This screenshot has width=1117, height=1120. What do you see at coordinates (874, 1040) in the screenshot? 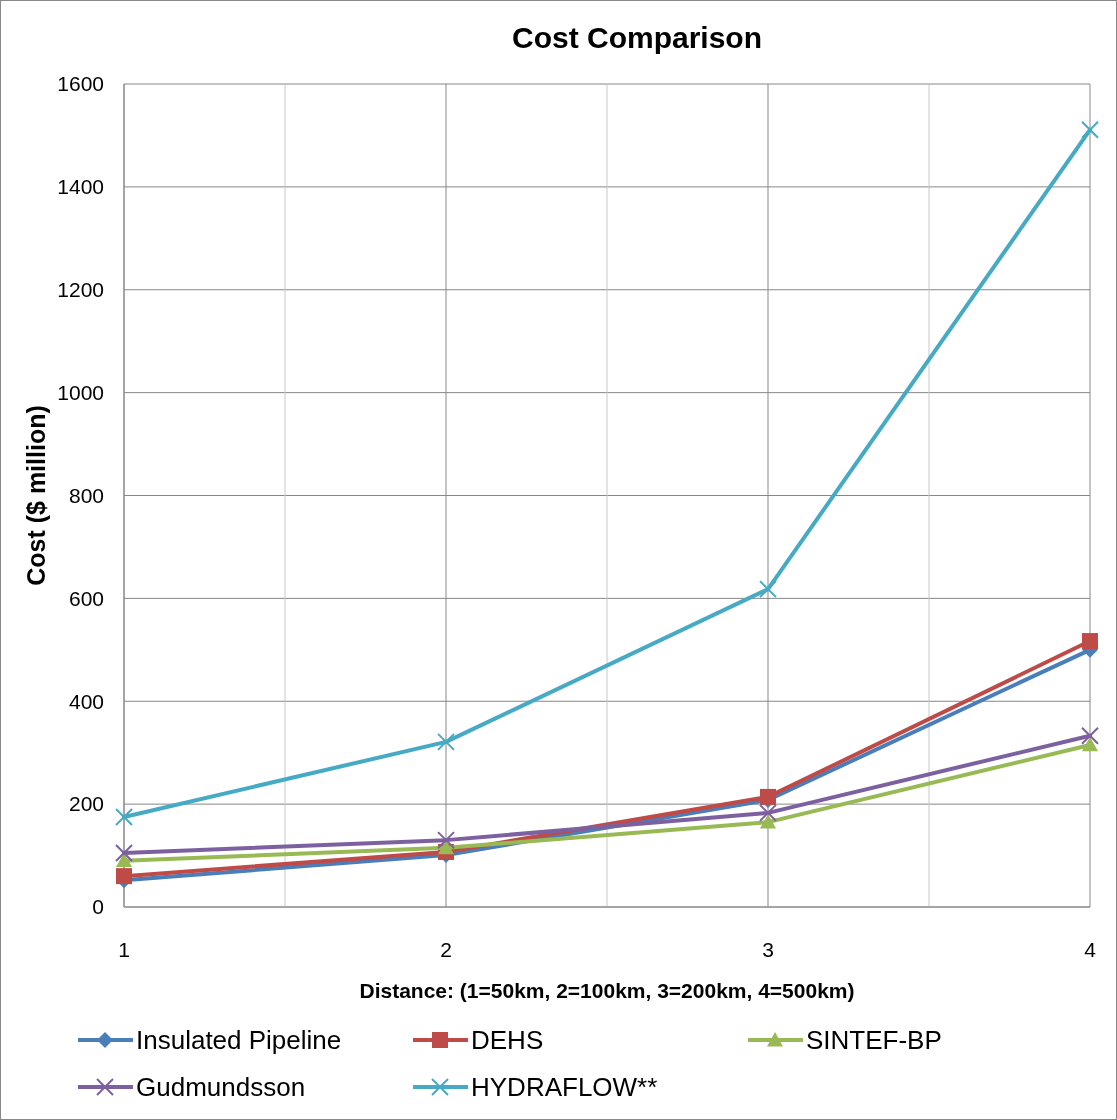
I see `legend-label: SINTEF-BP` at bounding box center [874, 1040].